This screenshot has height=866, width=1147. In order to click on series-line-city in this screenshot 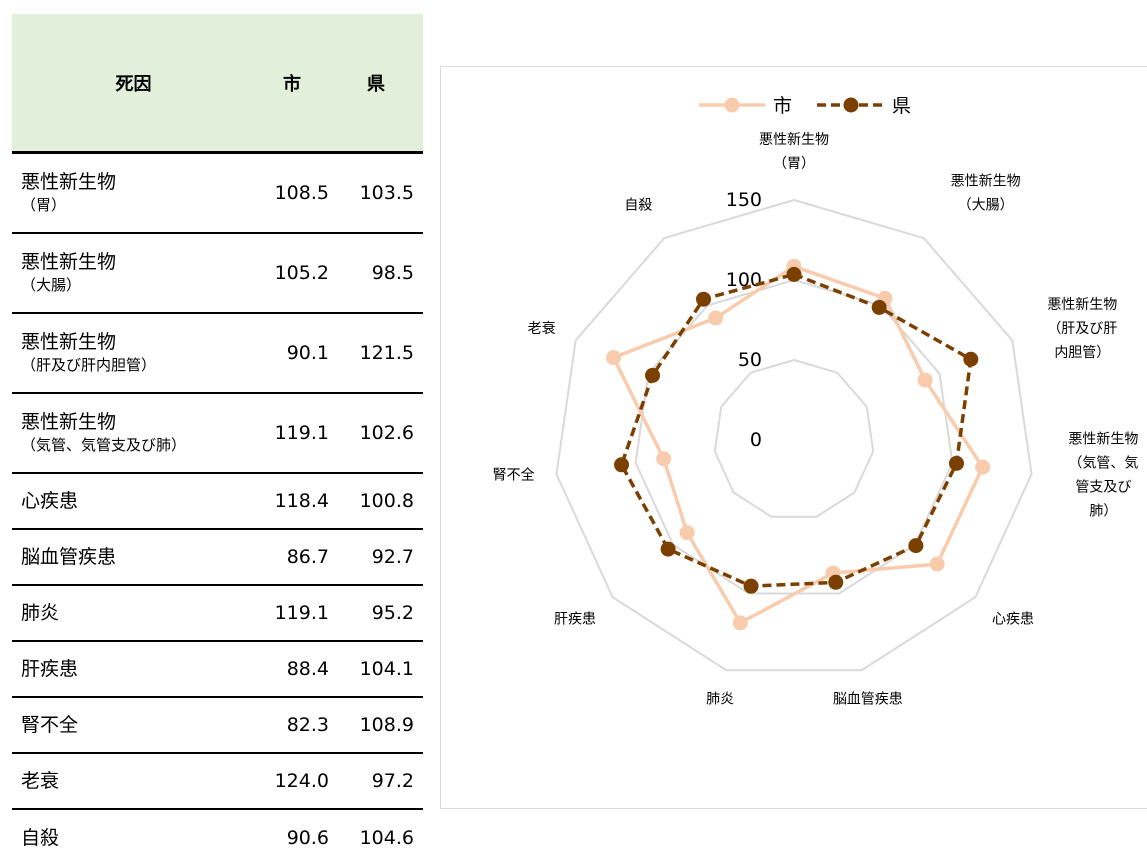, I will do `click(798, 445)`.